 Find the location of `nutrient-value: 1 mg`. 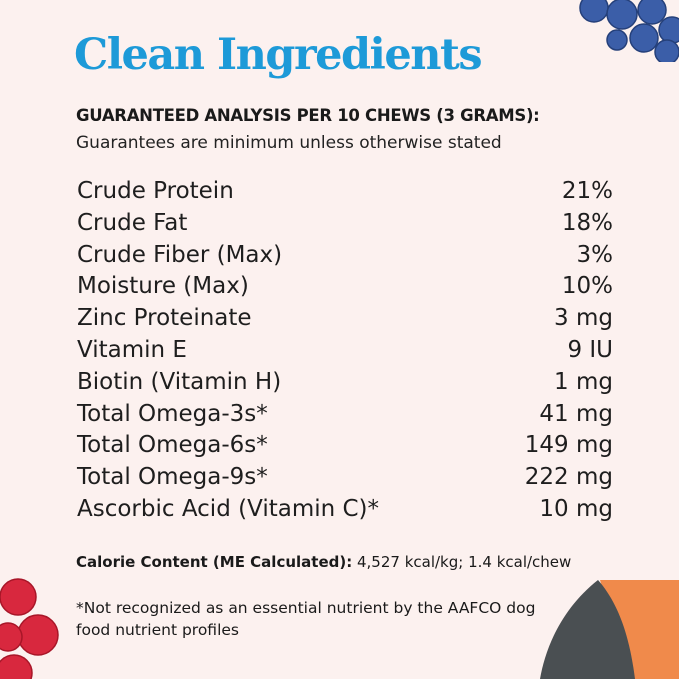

nutrient-value: 1 mg is located at coordinates (583, 381).